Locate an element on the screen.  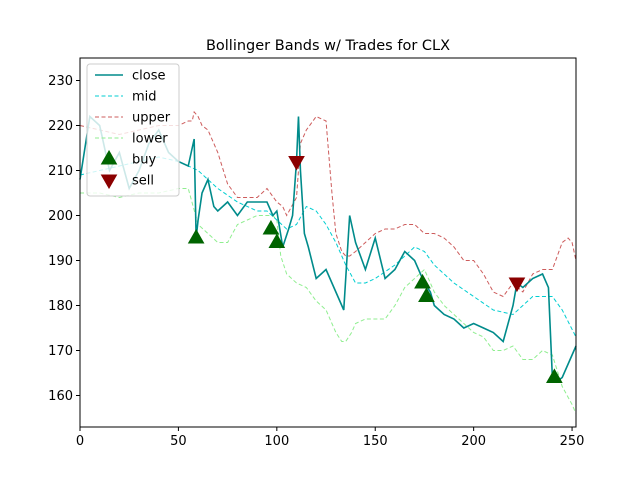
x-tick-label: 150 is located at coordinates (375, 441).